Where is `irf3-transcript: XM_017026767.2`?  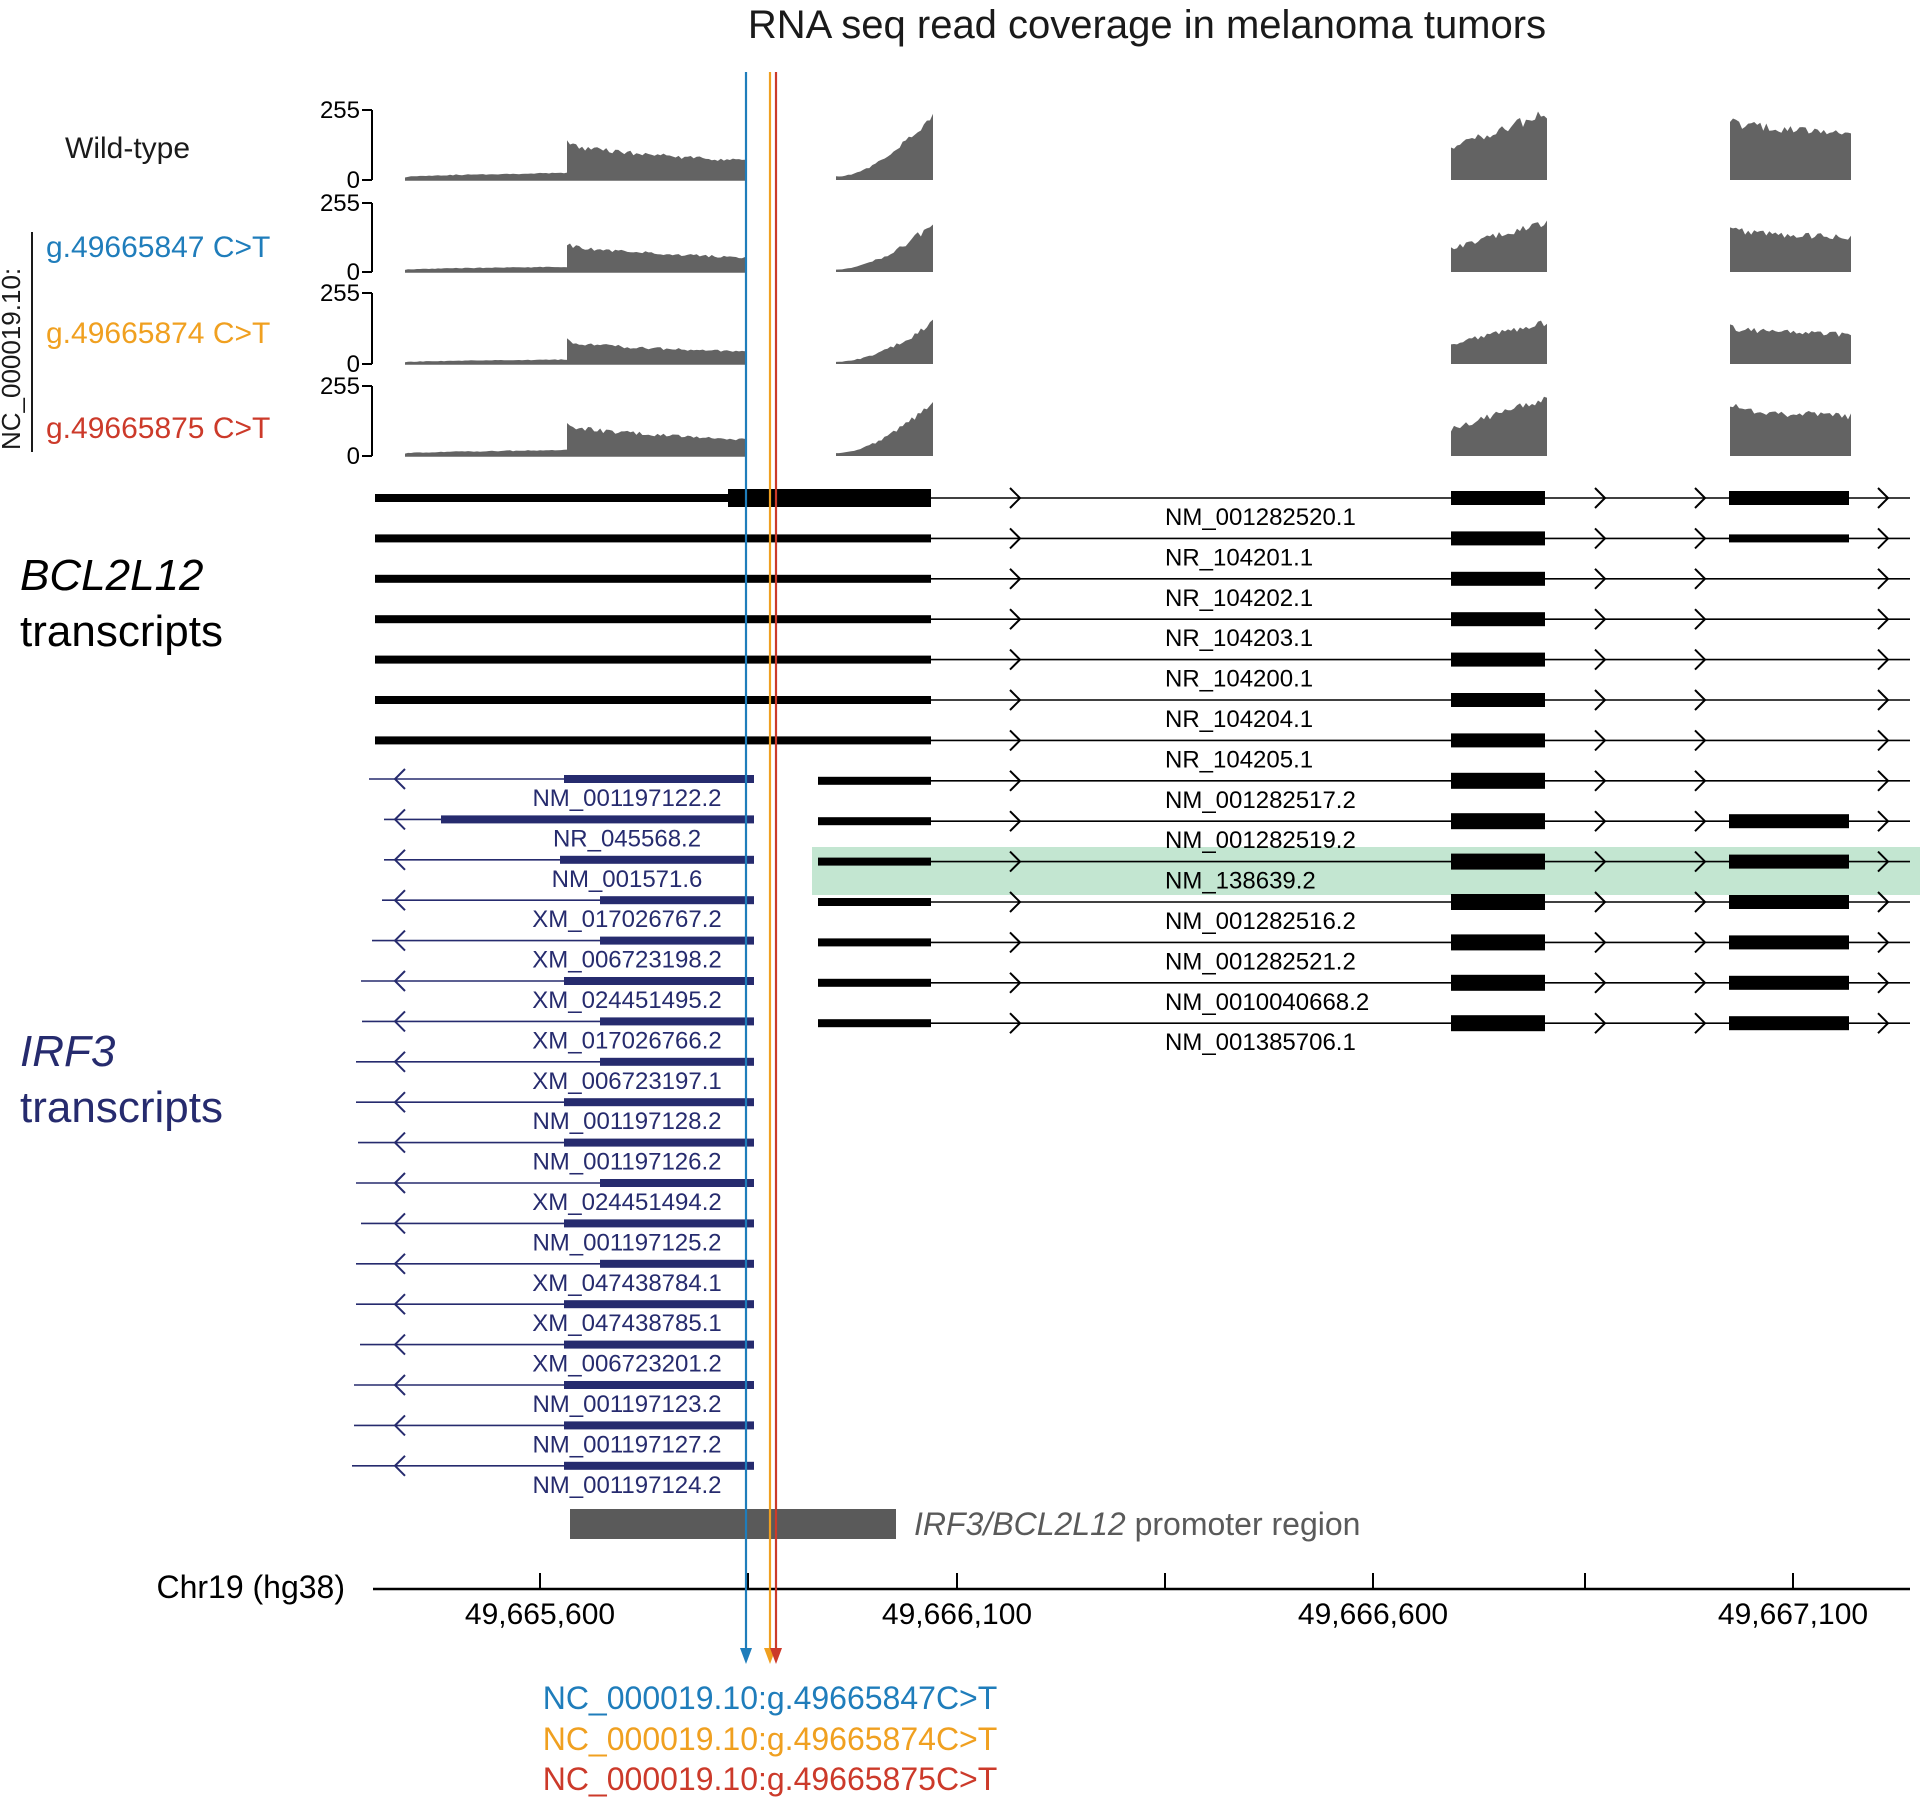 irf3-transcript: XM_017026767.2 is located at coordinates (568, 911).